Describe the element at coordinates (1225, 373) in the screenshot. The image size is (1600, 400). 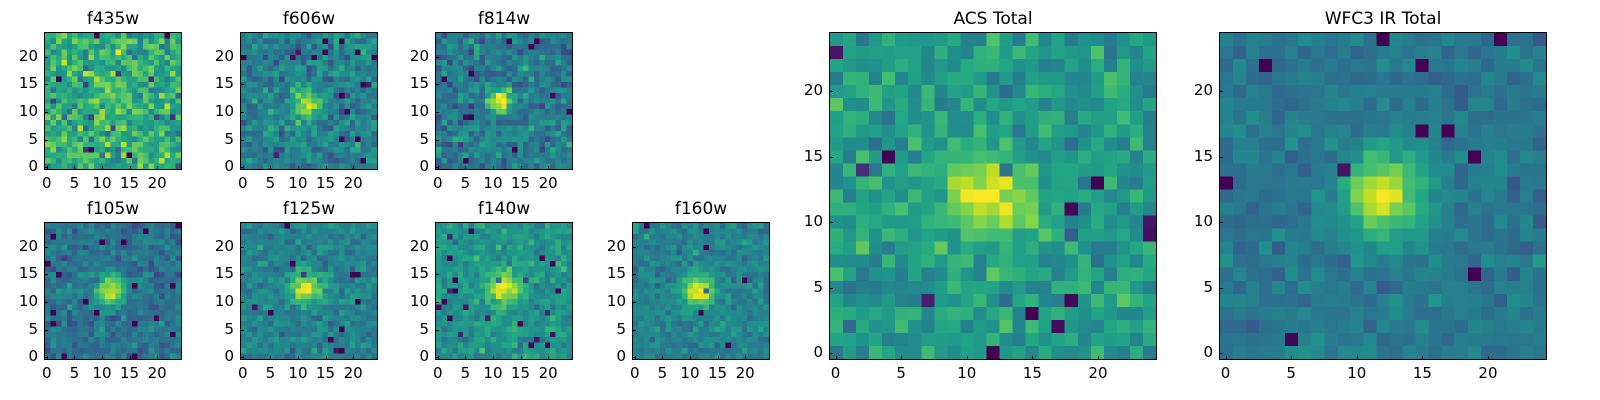
I see `panel-wfc3-ir-total-xtick-0: 0` at that location.